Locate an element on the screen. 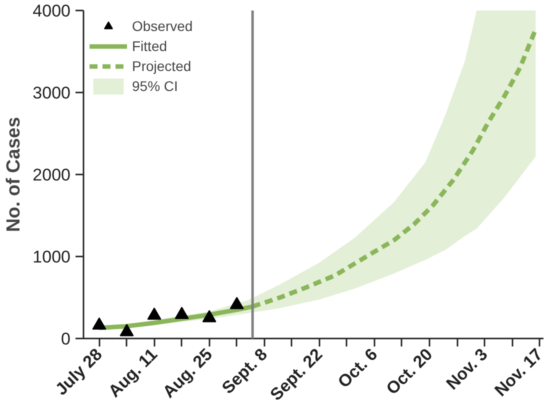 Image resolution: width=555 pixels, height=414 pixels. y-tick-label: 3000 is located at coordinates (51, 93).